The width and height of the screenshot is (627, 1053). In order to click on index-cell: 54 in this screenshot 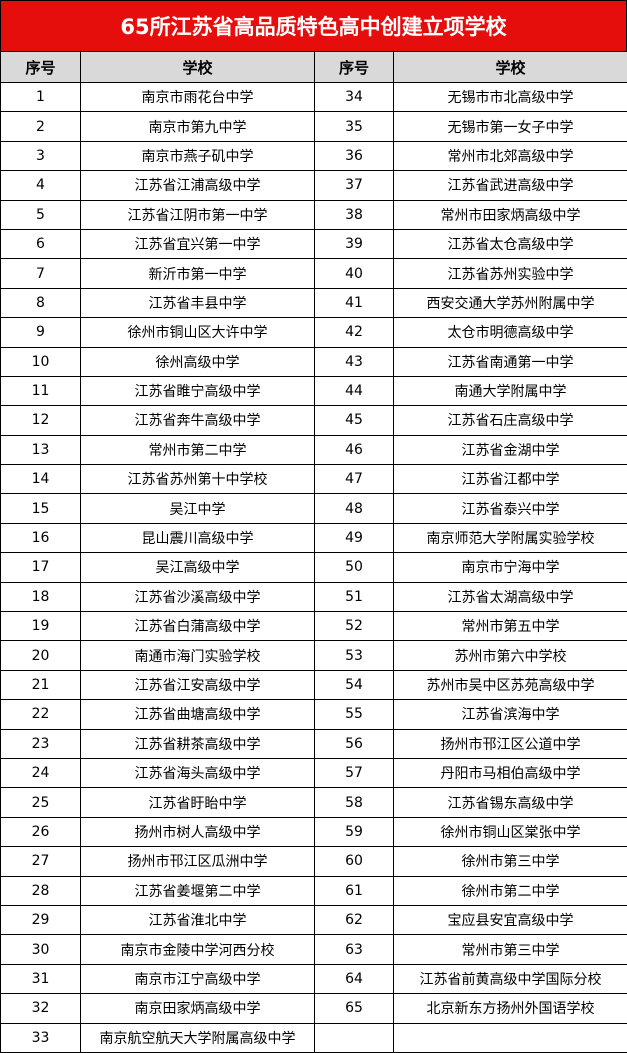, I will do `click(354, 684)`.